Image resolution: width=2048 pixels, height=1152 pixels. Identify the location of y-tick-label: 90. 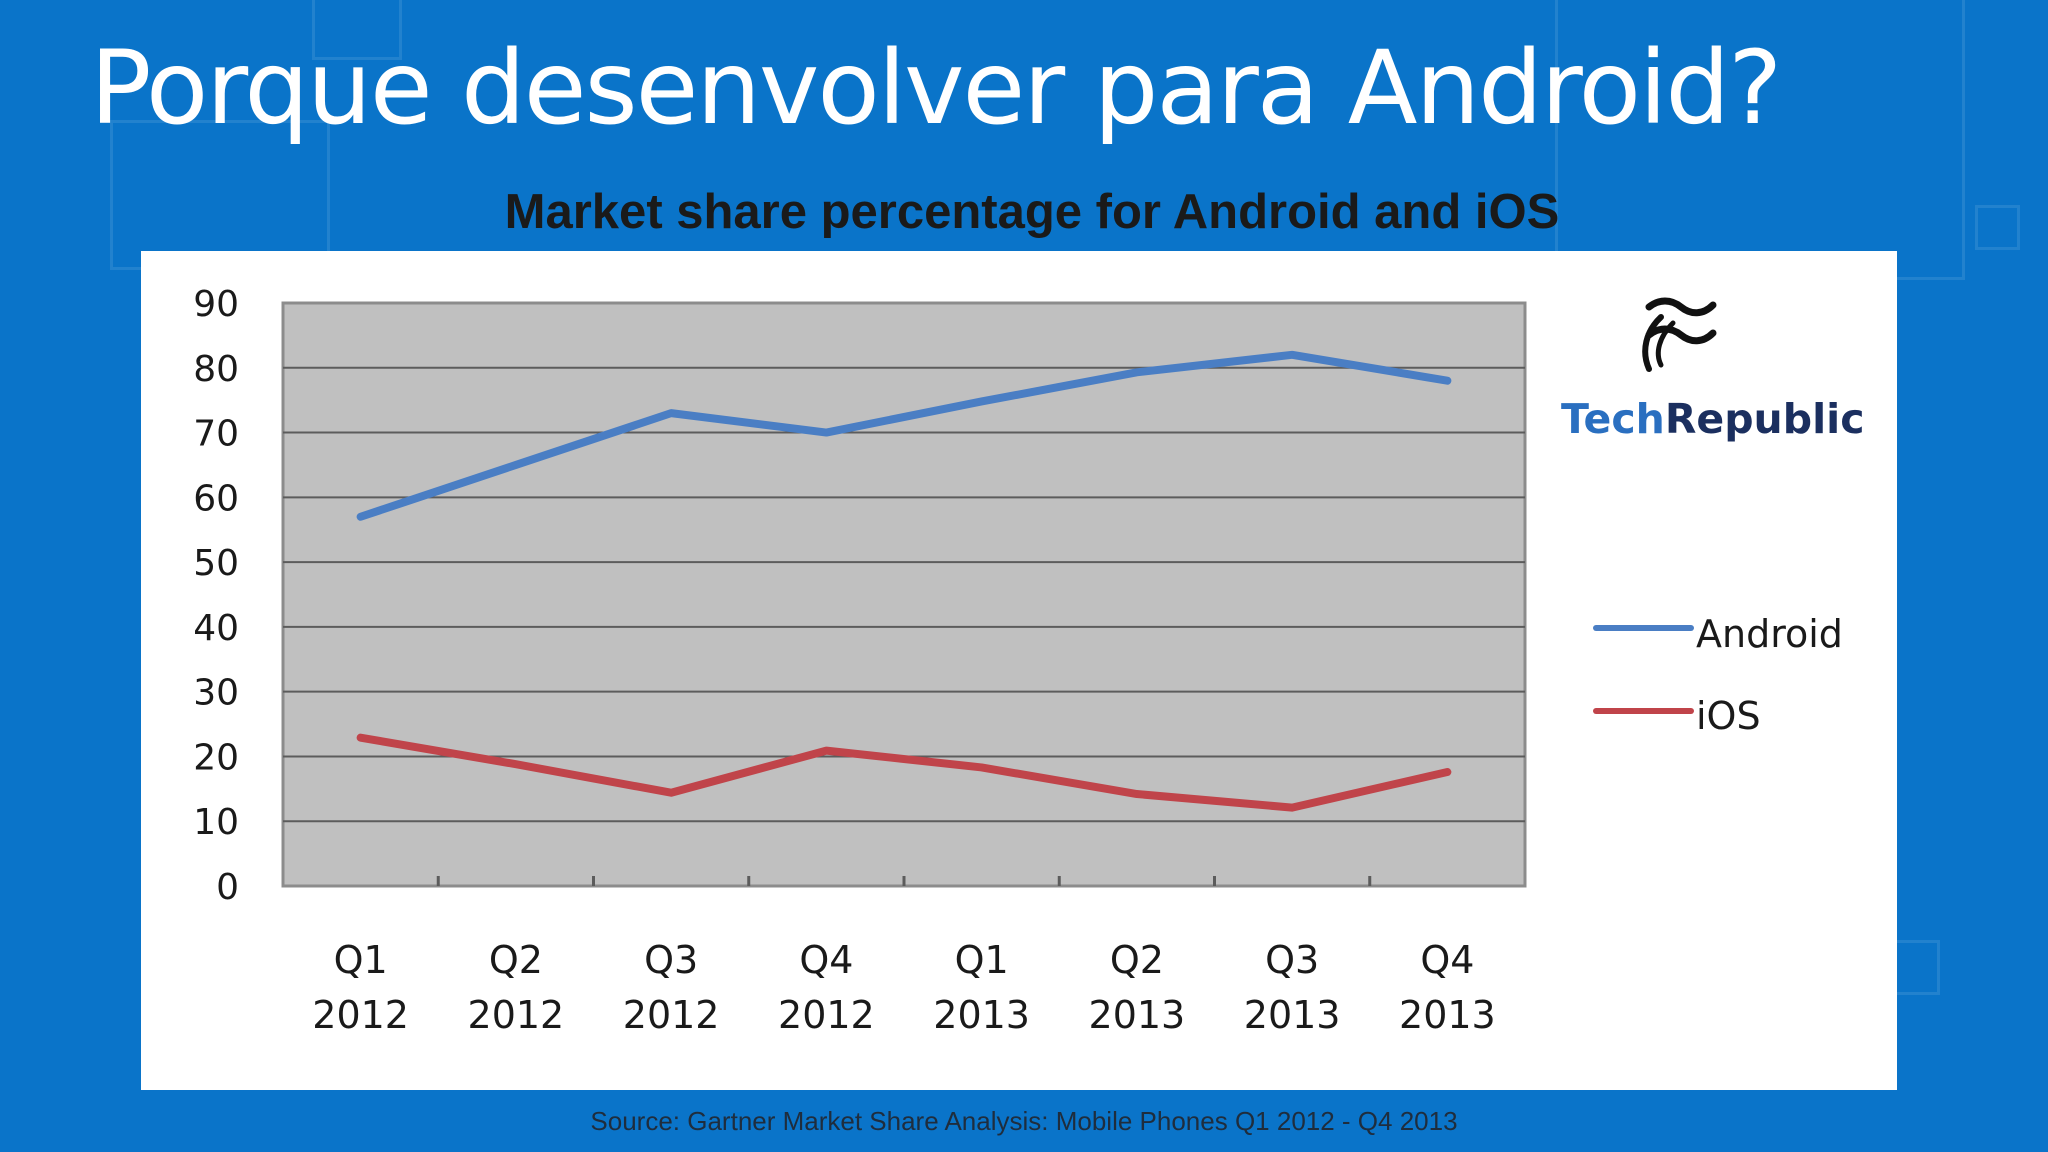
(216, 304).